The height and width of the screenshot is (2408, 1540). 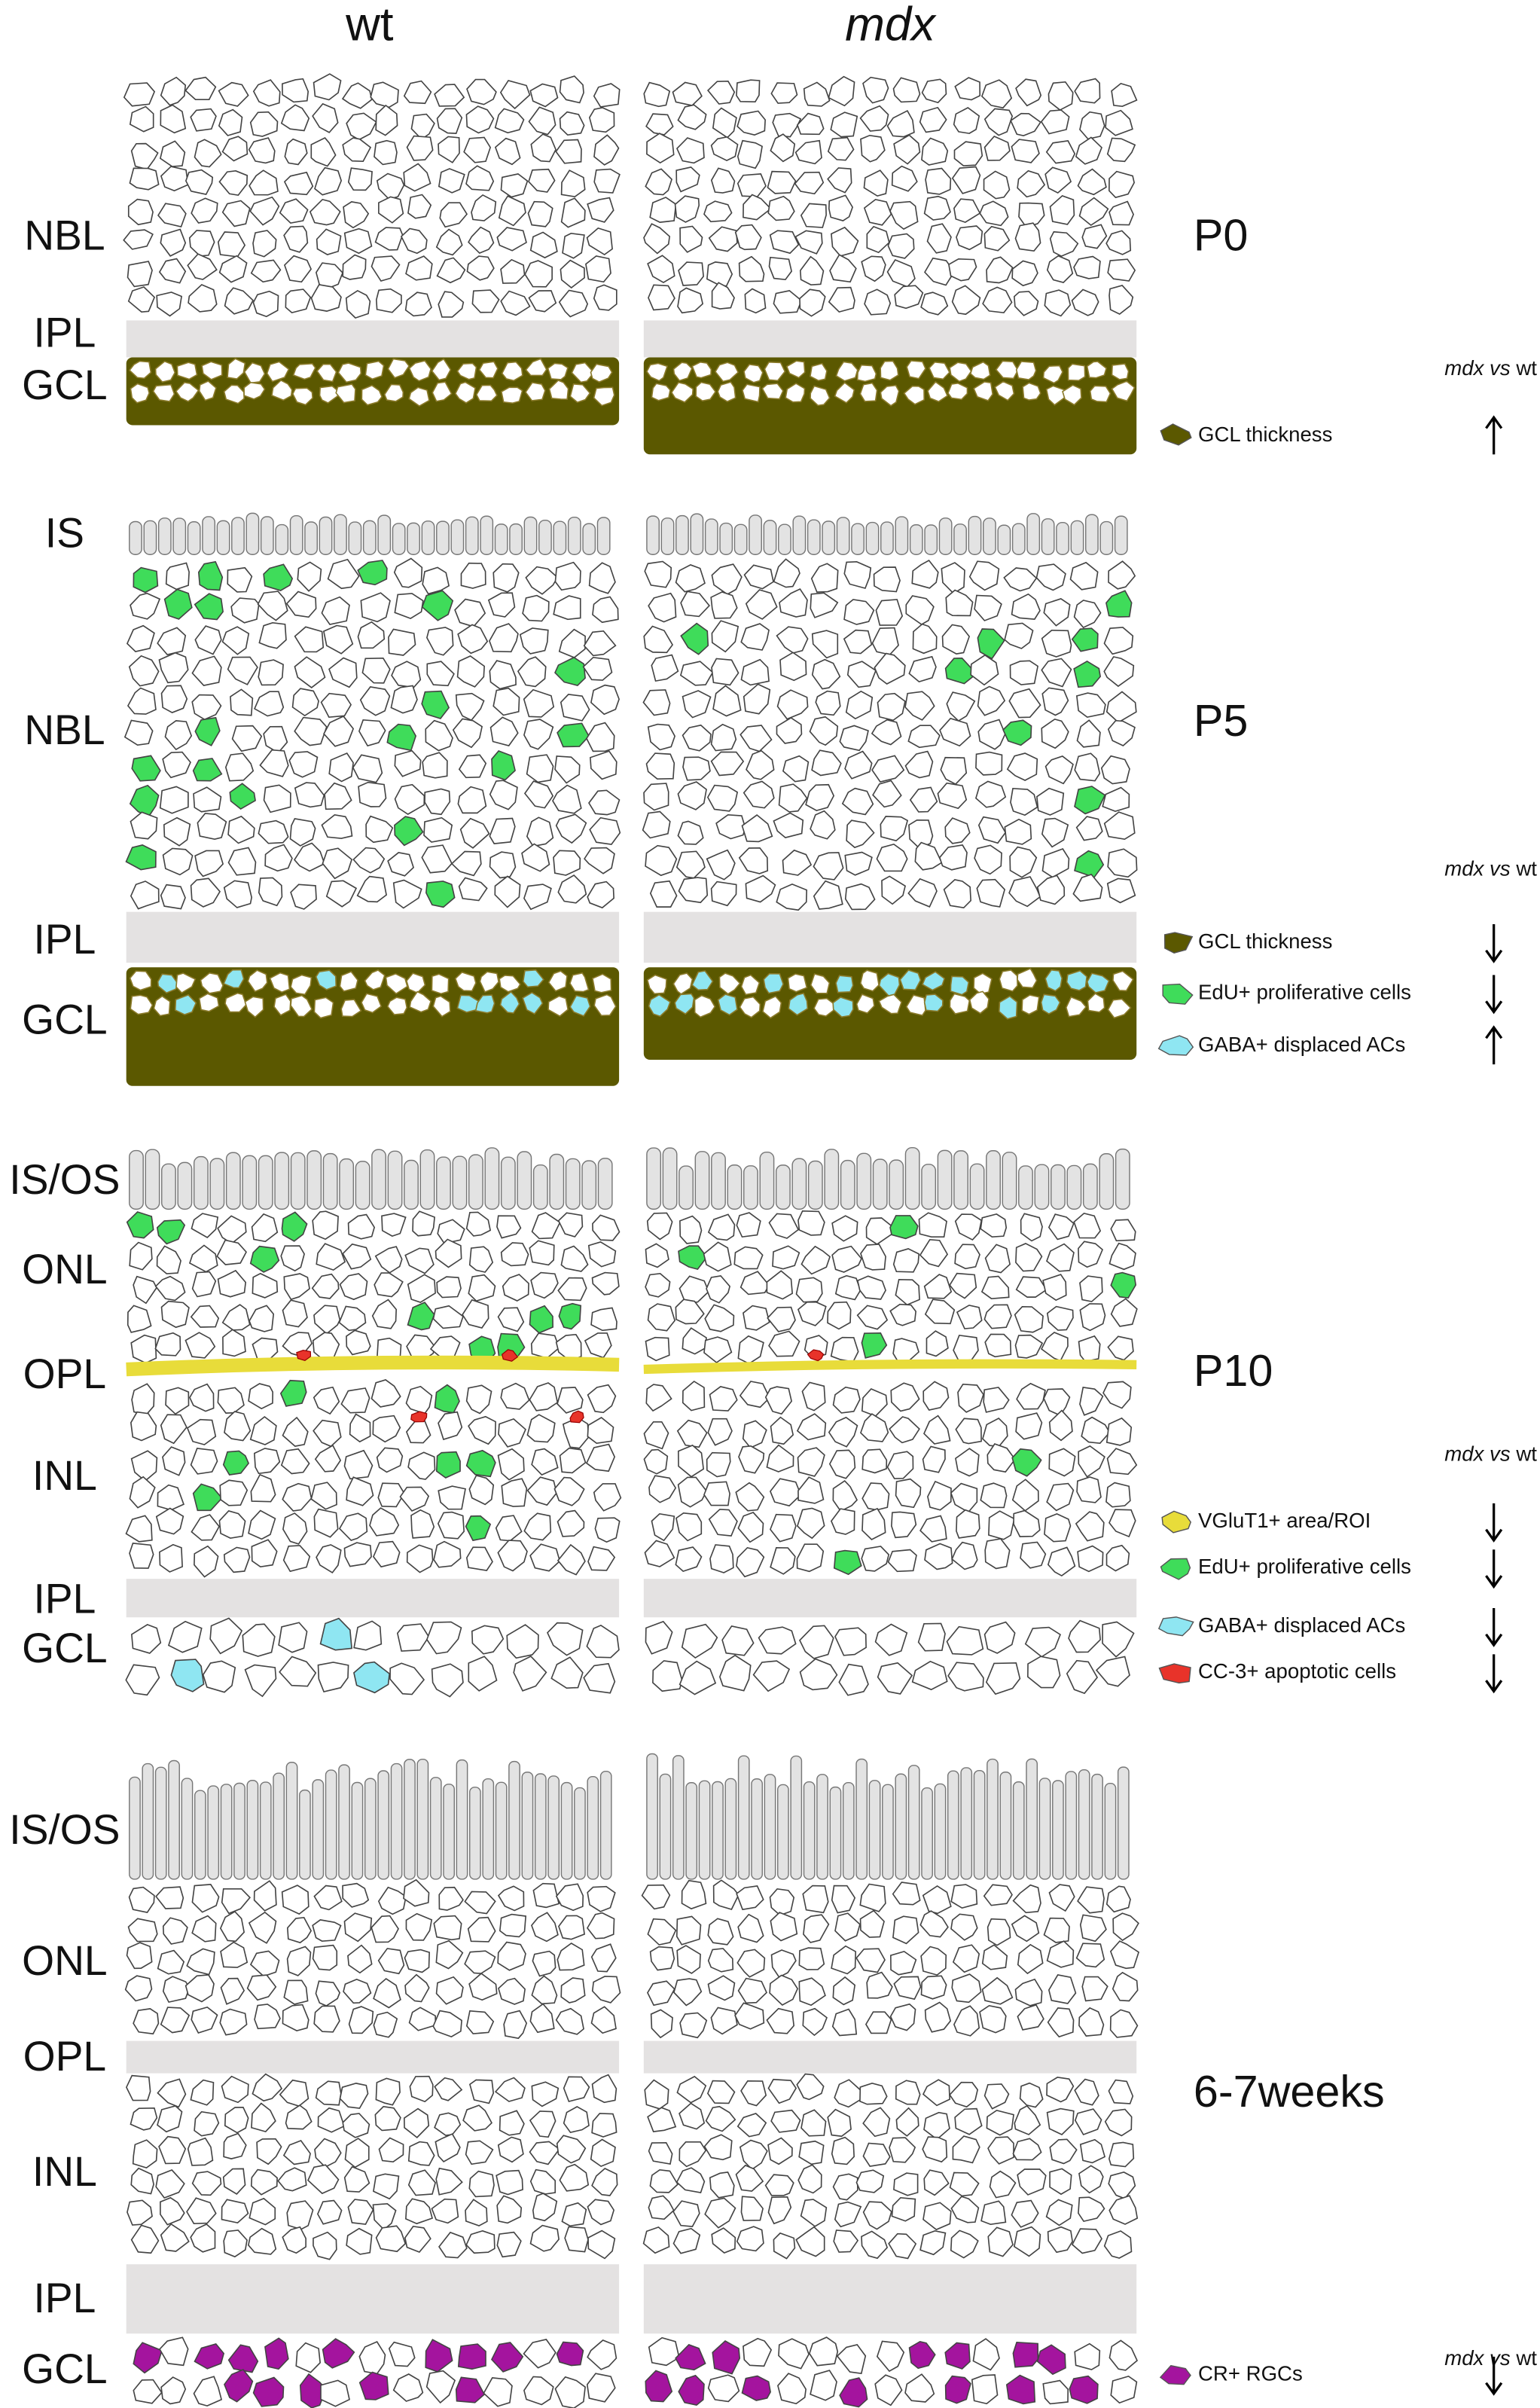 What do you see at coordinates (510, 1355) in the screenshot?
I see `apoptotic-cell` at bounding box center [510, 1355].